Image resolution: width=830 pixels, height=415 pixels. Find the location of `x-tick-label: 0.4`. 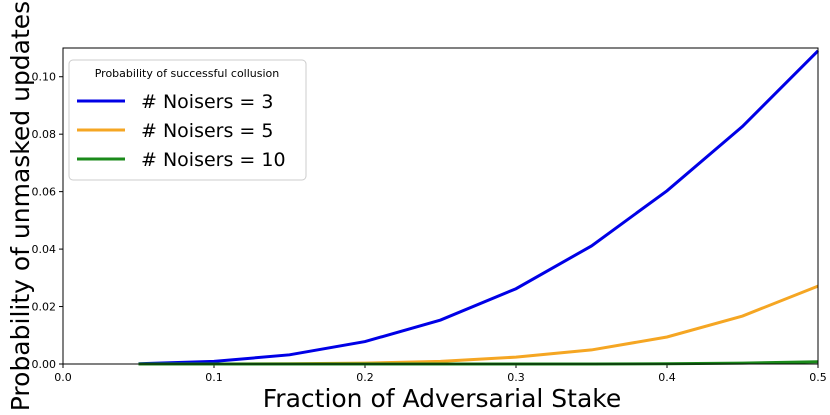

x-tick-label: 0.4 is located at coordinates (667, 377).